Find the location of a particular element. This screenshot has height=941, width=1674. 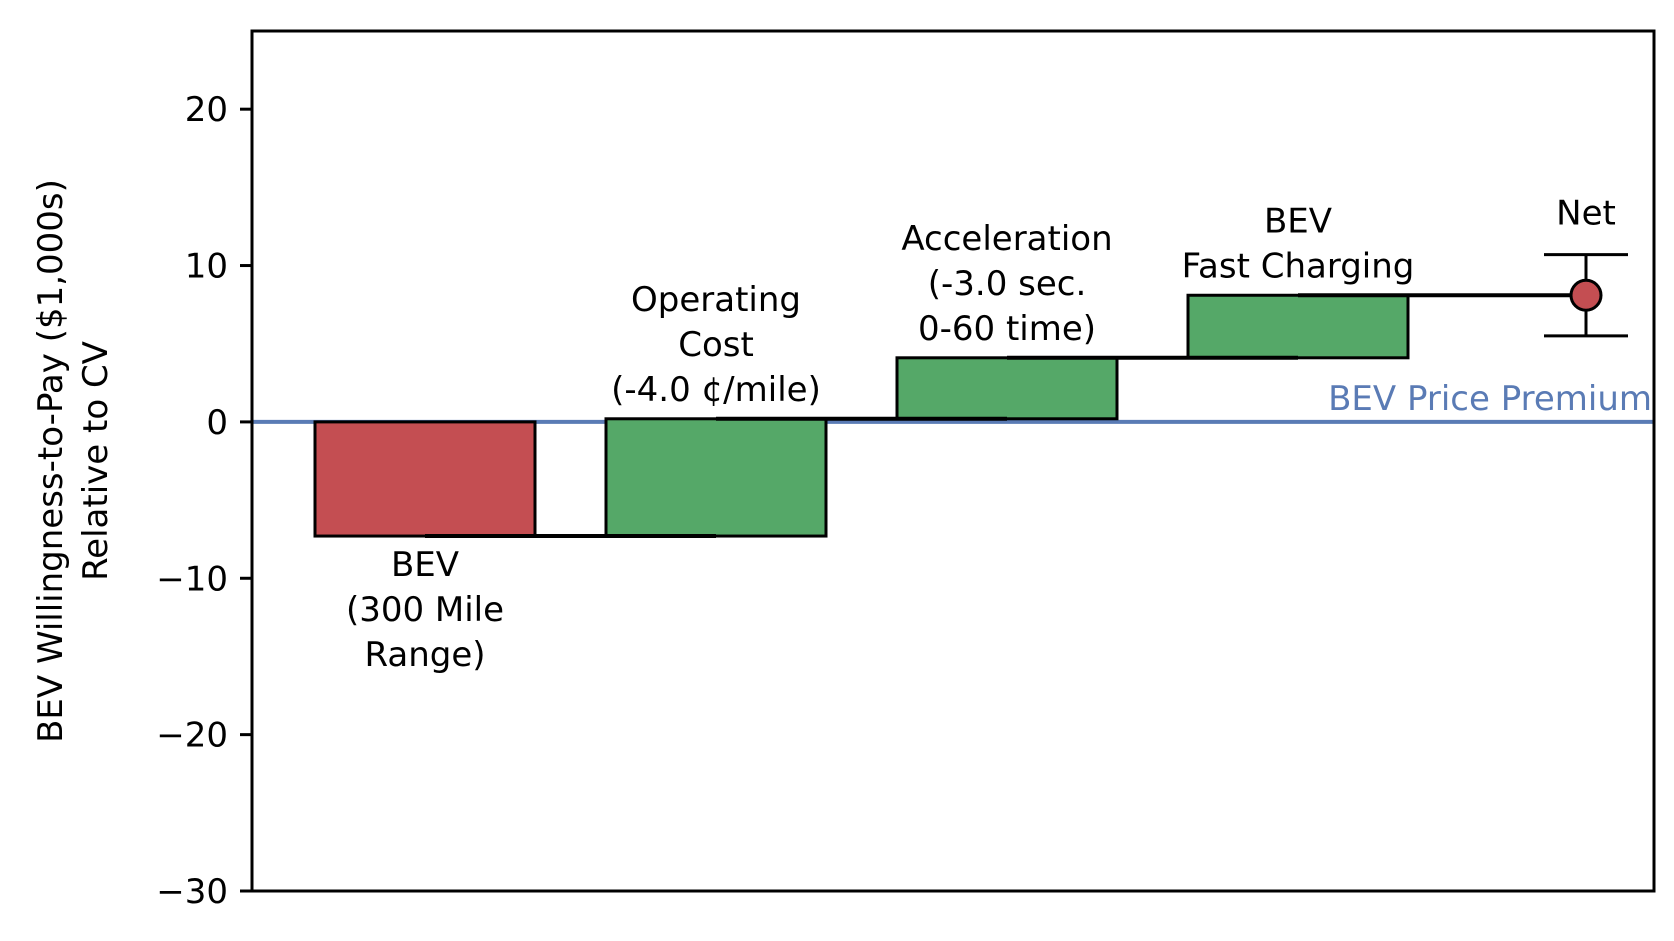

y-tick-label: −10 is located at coordinates (192, 579).